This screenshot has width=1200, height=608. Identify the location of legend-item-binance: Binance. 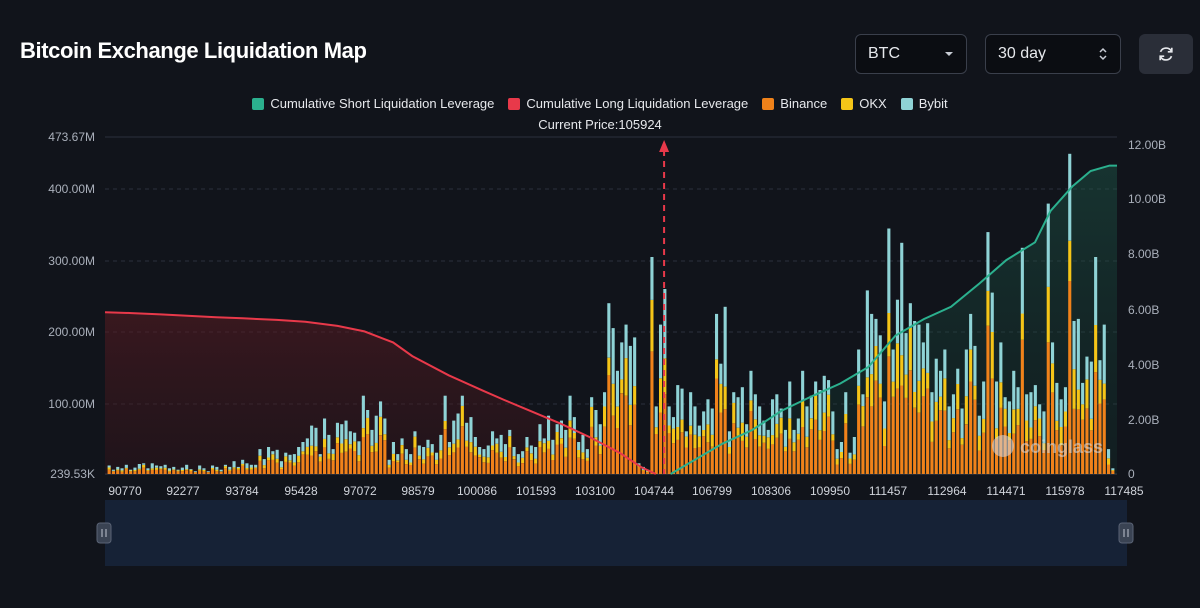
(794, 103).